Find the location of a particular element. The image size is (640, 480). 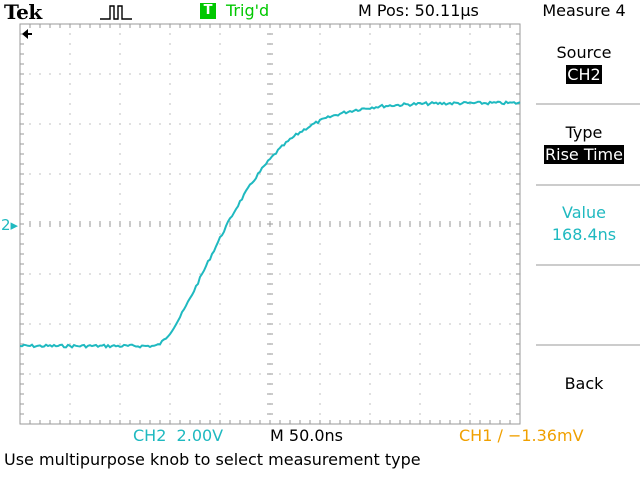

ch2-ground-marker: 2▸ is located at coordinates (10, 225).